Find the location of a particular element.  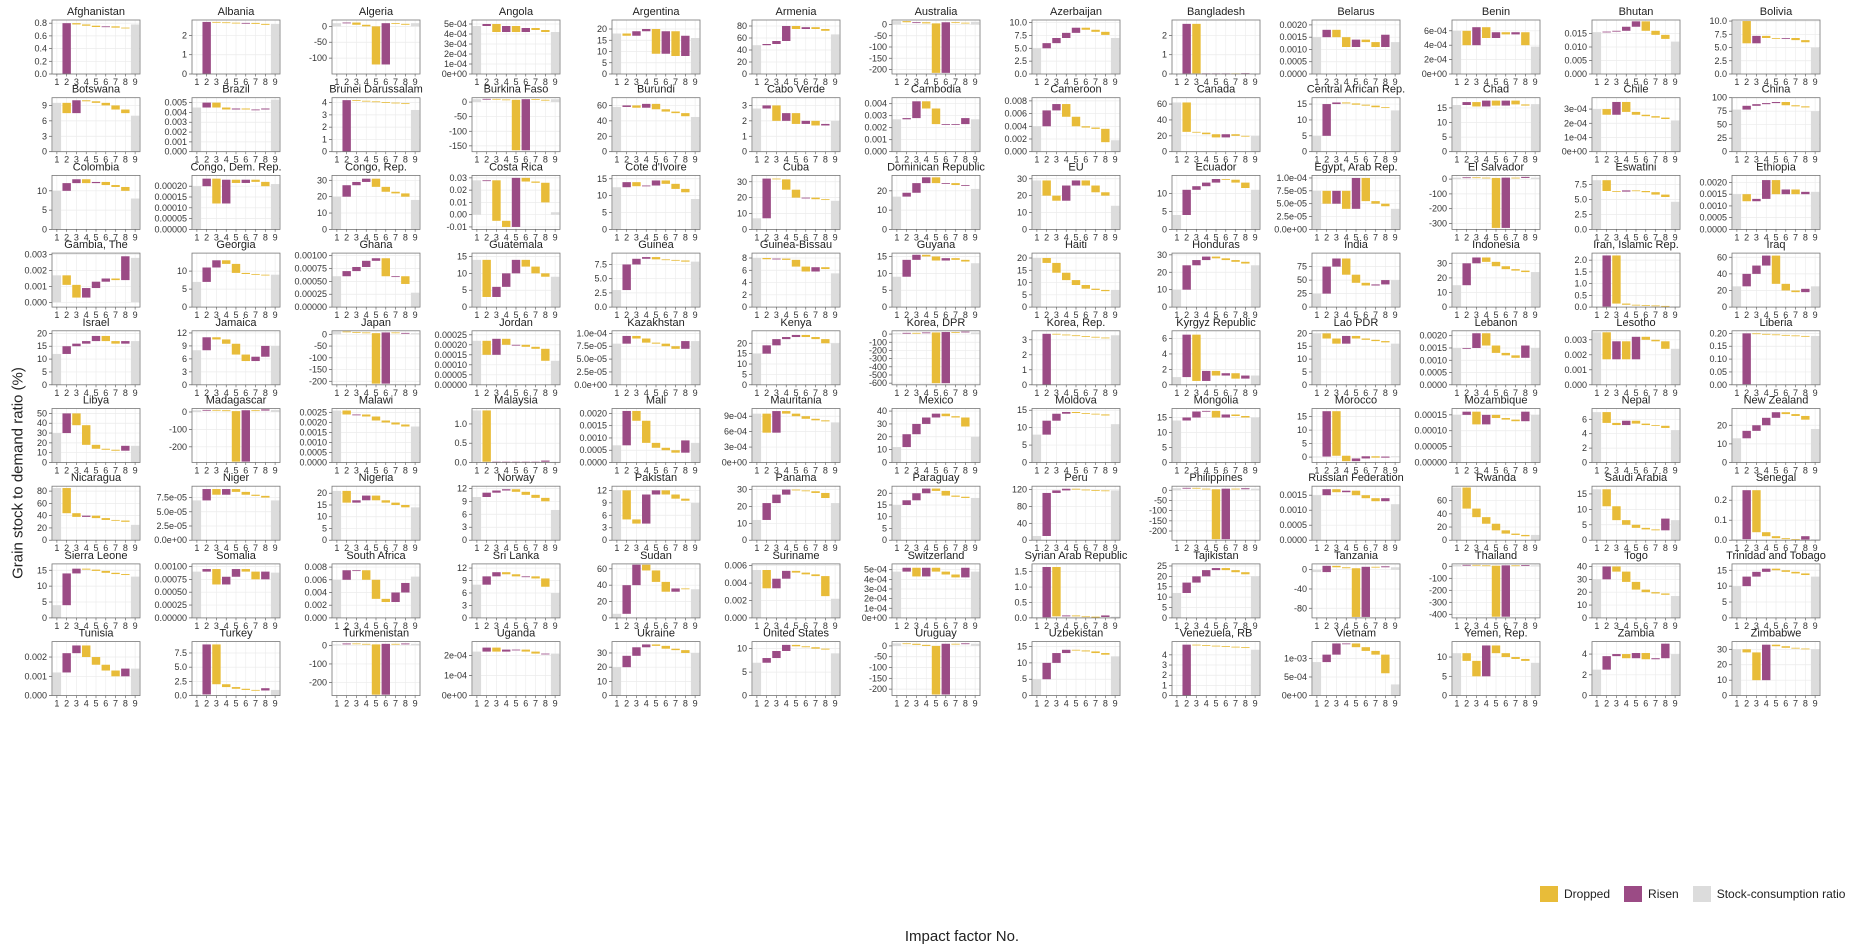

panel-title: Nepal is located at coordinates (1636, 401).